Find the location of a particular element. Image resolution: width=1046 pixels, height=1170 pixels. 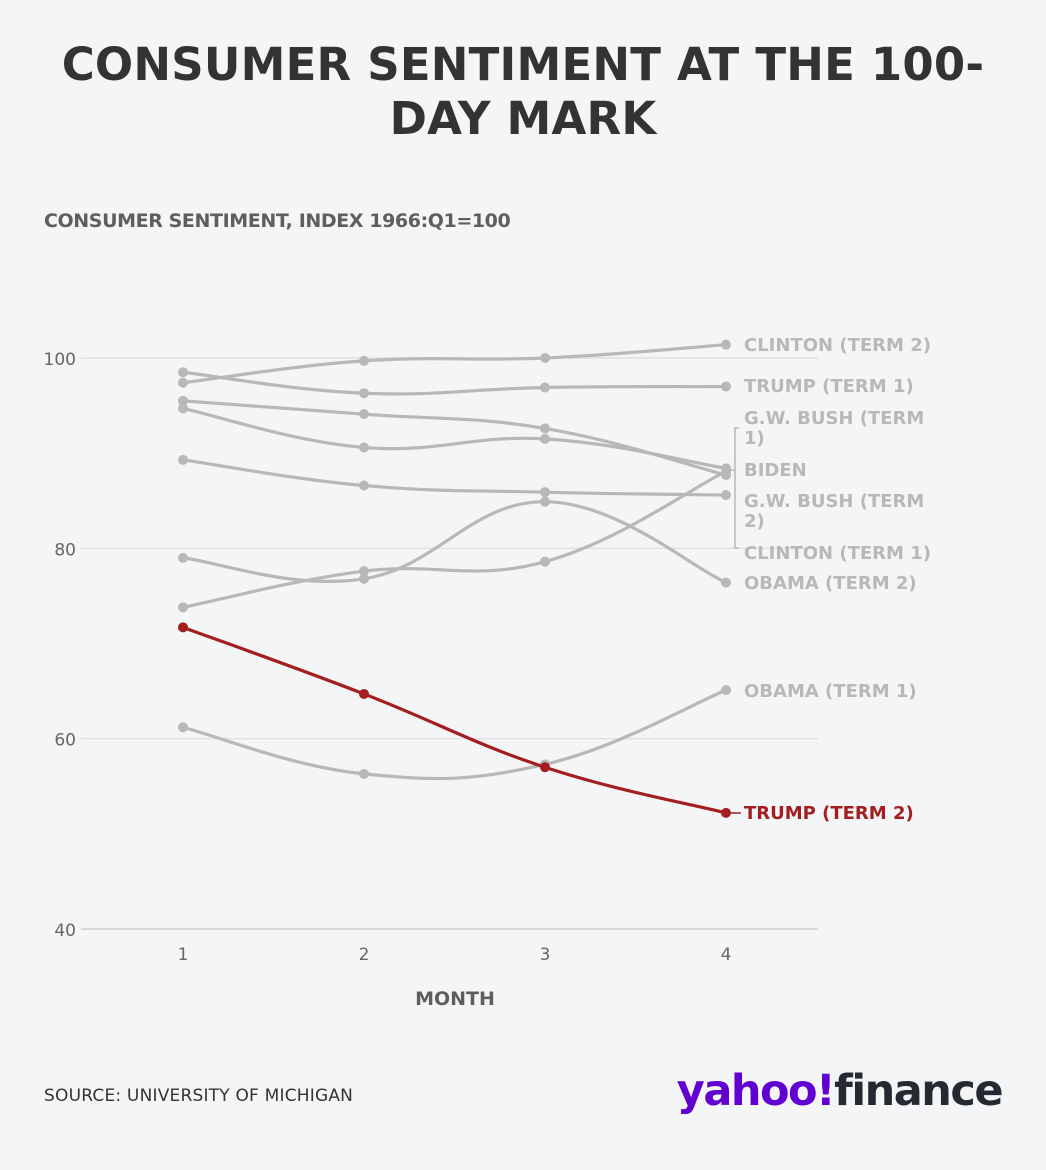

source-note: SOURCE: UNIVERSITY OF MICHIGAN is located at coordinates (199, 1096).